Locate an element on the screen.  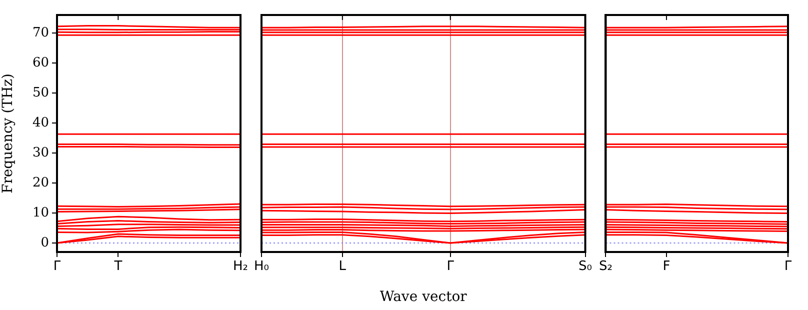
y-tick-label: 50 is located at coordinates (40, 92).